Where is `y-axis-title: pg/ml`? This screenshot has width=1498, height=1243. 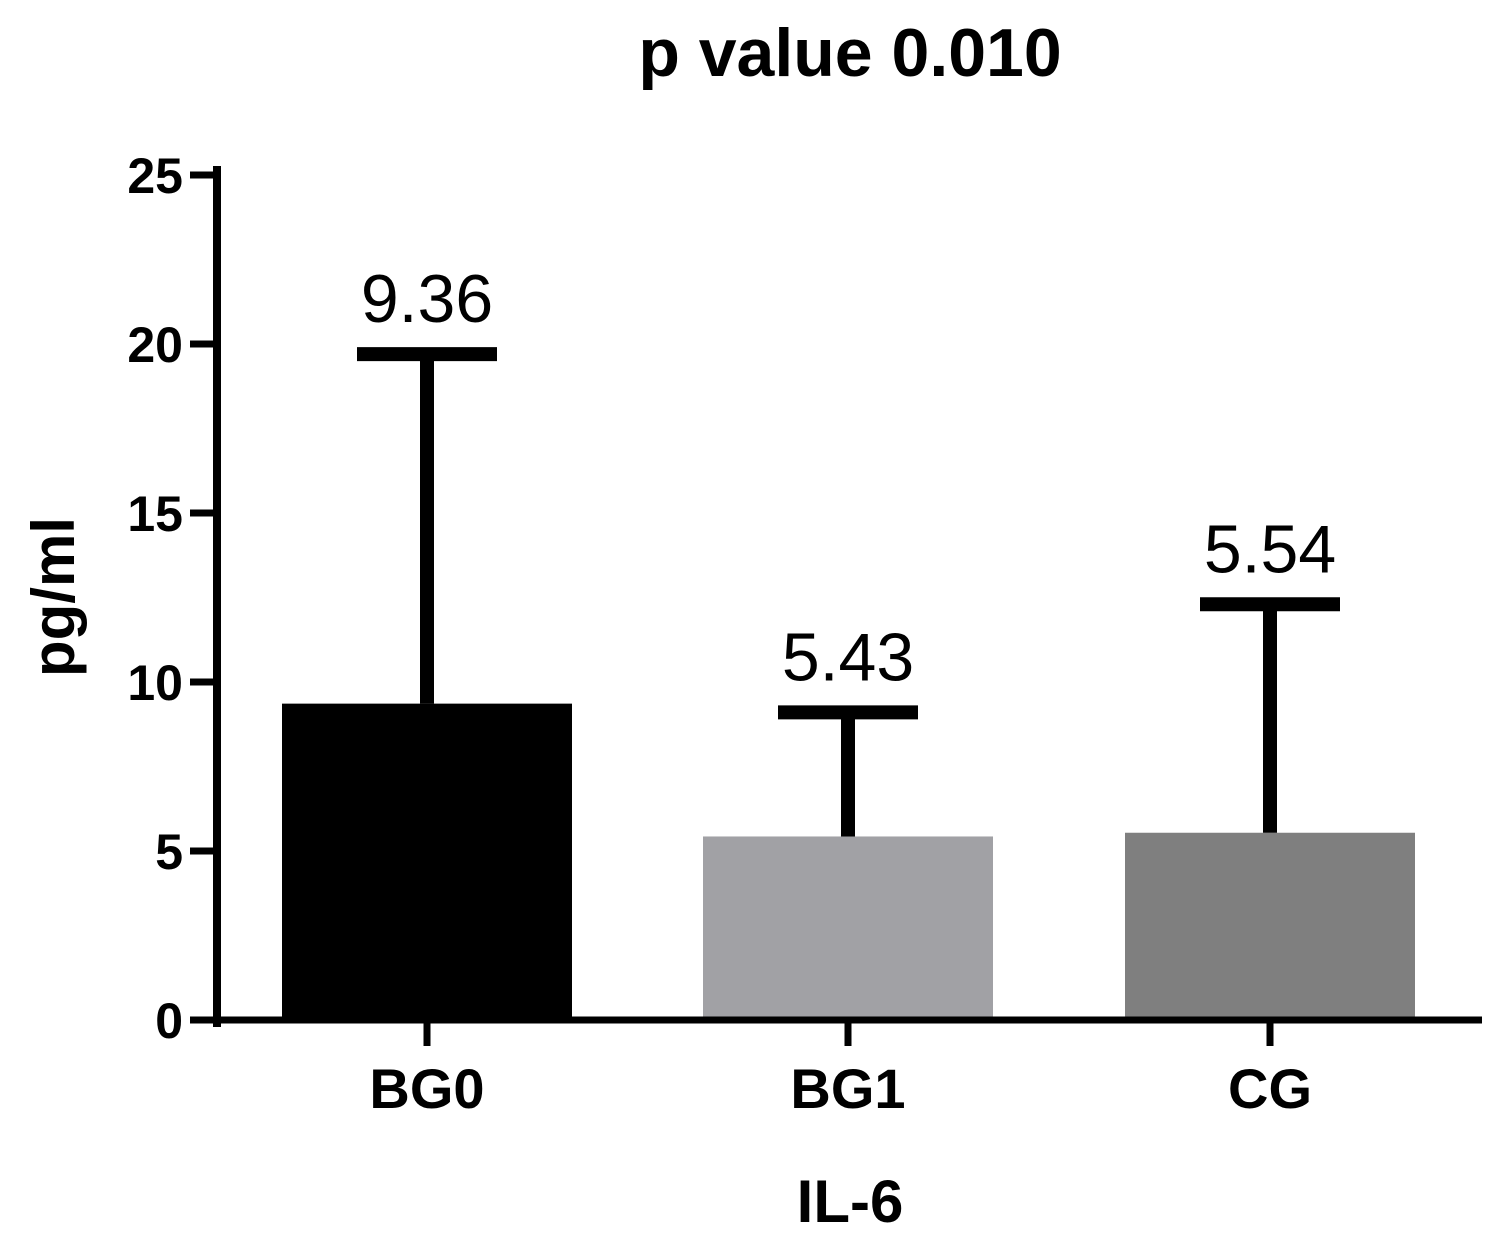
y-axis-title: pg/ml is located at coordinates (53, 597).